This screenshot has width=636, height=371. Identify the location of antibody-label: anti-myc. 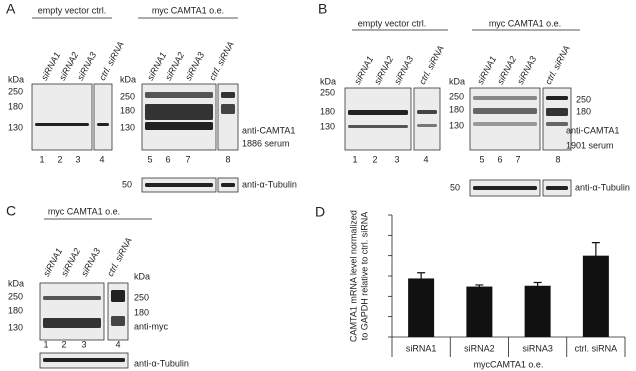
(151, 326).